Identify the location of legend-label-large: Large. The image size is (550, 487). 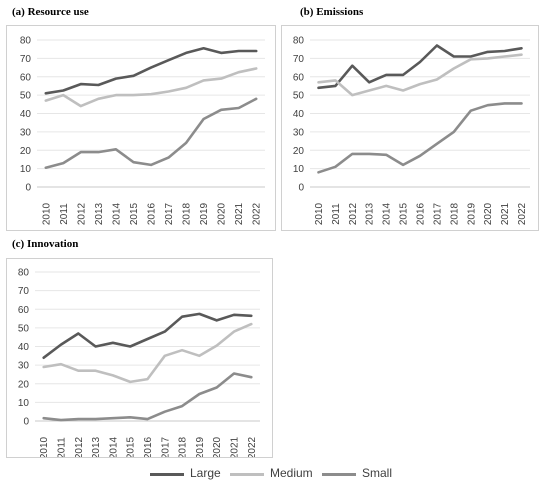
(205, 473).